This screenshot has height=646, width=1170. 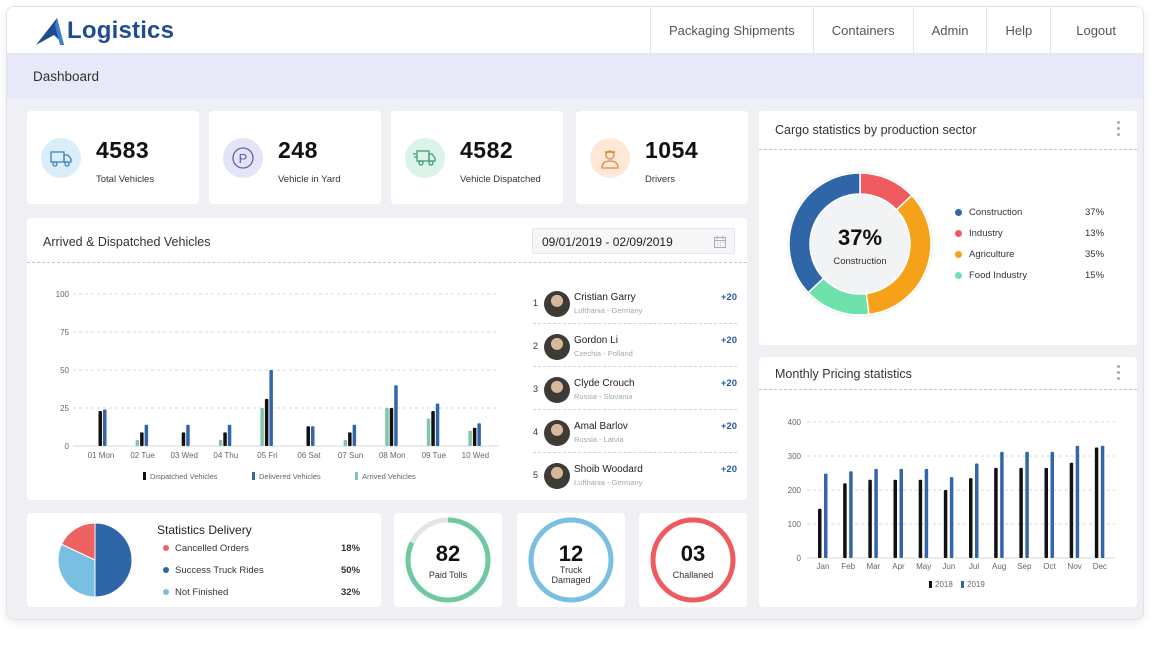 I want to click on driver-location: Lufthania - Germany, so click(x=608, y=482).